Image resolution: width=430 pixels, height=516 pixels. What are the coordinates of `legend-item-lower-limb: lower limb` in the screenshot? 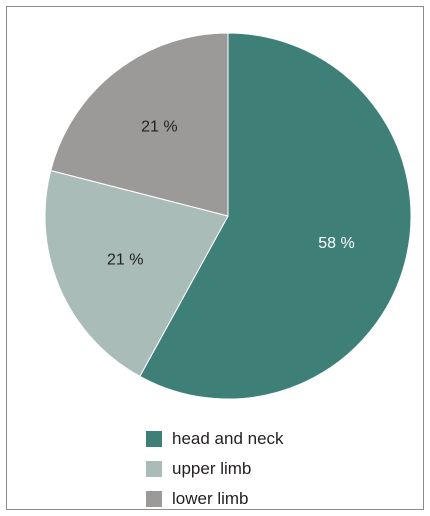 It's located at (215, 499).